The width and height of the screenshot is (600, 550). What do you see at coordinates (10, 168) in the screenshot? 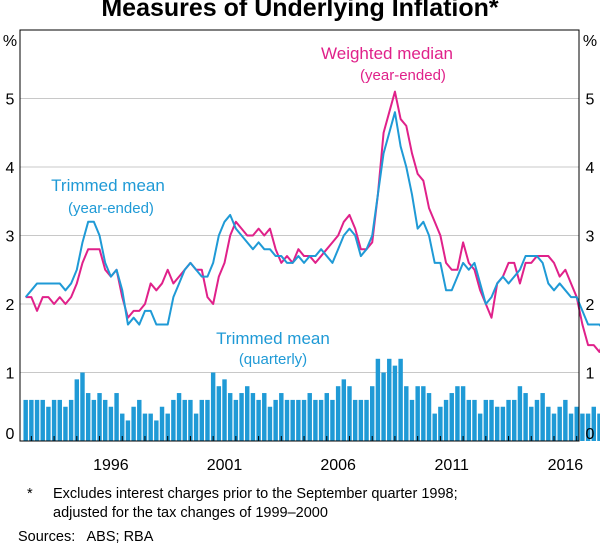
I see `y-tick-label-left: 4` at bounding box center [10, 168].